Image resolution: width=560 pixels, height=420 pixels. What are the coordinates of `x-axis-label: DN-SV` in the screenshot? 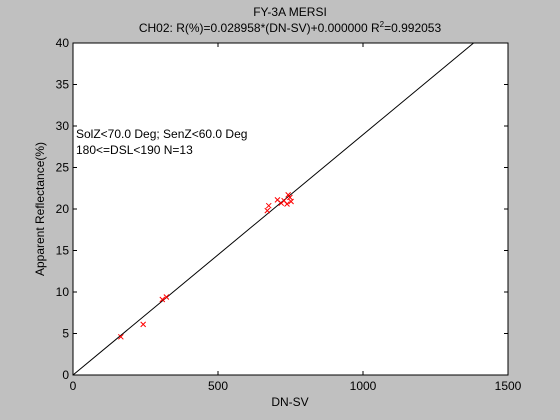 It's located at (289, 402).